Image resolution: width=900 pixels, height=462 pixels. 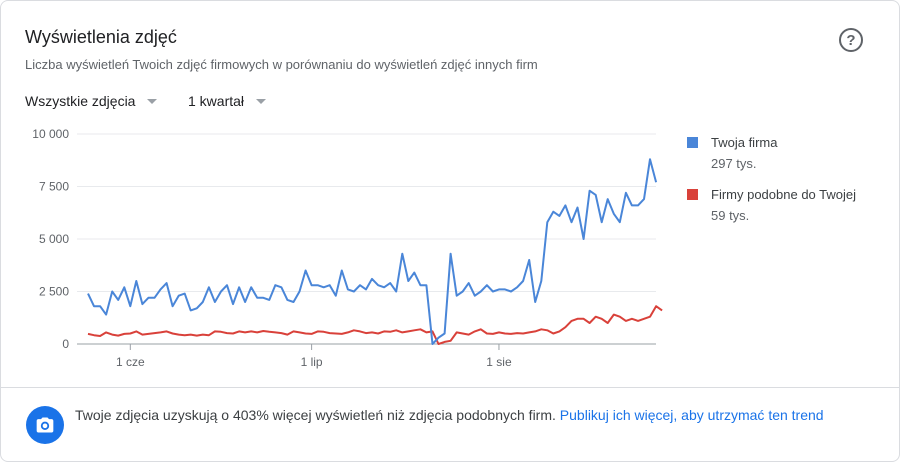 I want to click on y-tick-label: 2 500, so click(x=54, y=292).